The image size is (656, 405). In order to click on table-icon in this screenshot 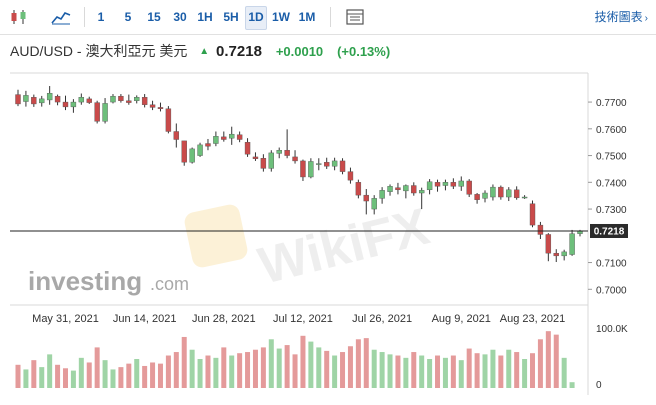, I will do `click(355, 17)`.